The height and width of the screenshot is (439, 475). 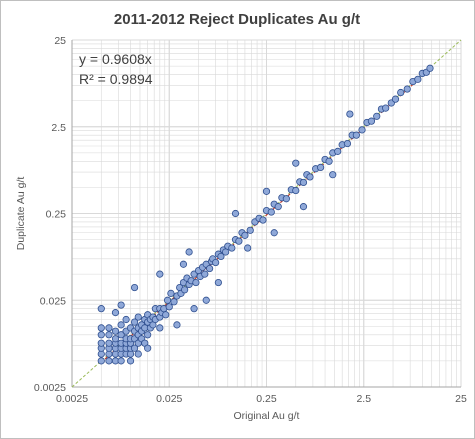 I want to click on x-tick-label: 25, so click(x=461, y=399).